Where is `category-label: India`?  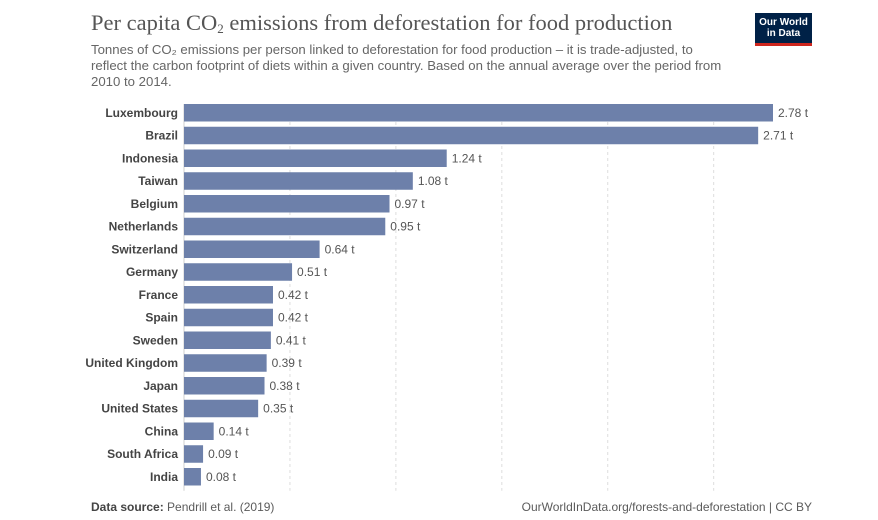
category-label: India is located at coordinates (164, 477).